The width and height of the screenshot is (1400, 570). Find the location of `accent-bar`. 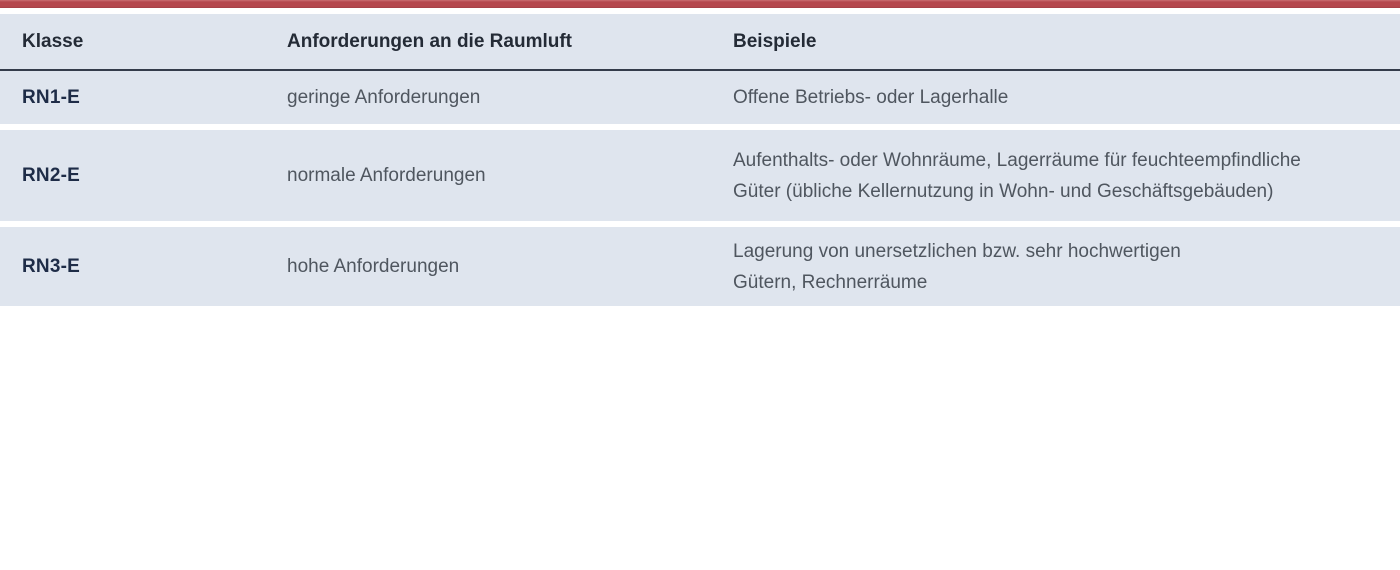

accent-bar is located at coordinates (700, 4).